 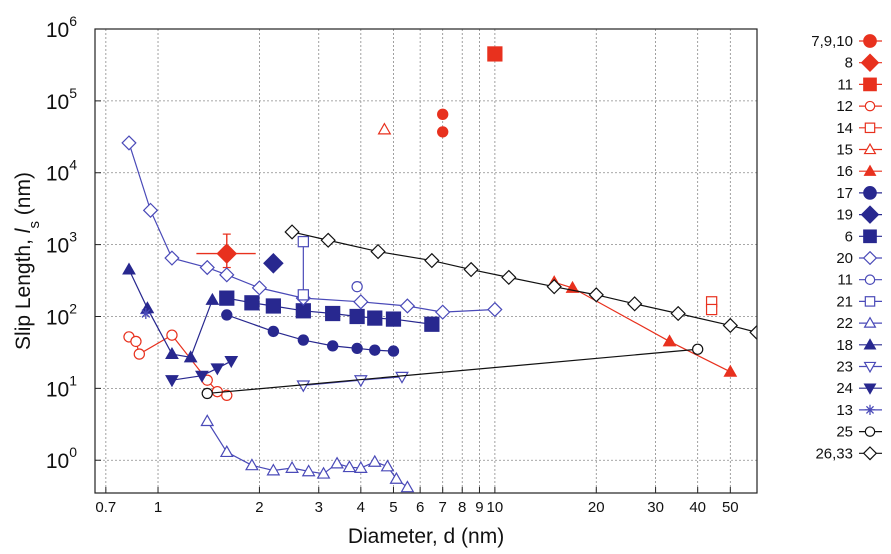 What do you see at coordinates (859, 214) in the screenshot?
I see `legend-item: 19` at bounding box center [859, 214].